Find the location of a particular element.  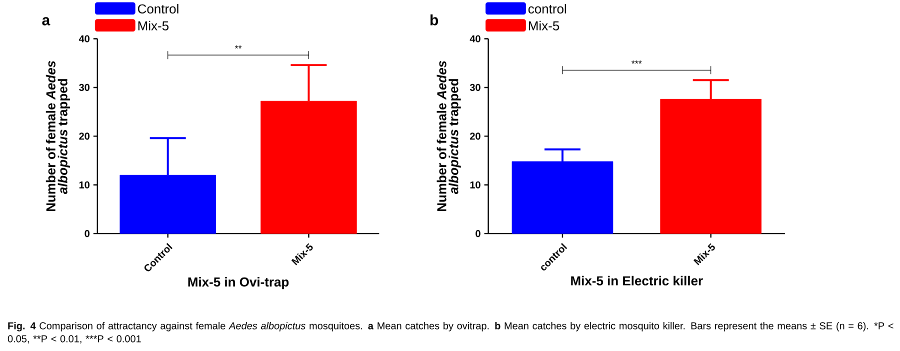

text: 0.05, is located at coordinates (18, 339).